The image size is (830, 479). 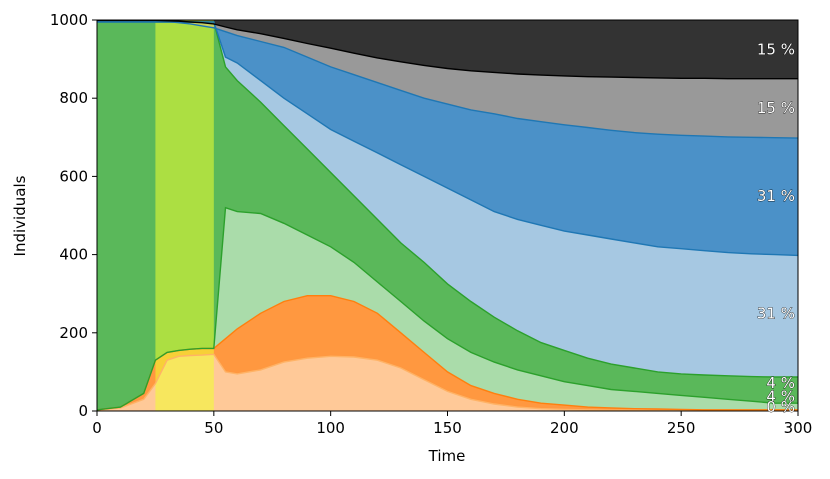 What do you see at coordinates (798, 428) in the screenshot?
I see `x-tick-label: 300` at bounding box center [798, 428].